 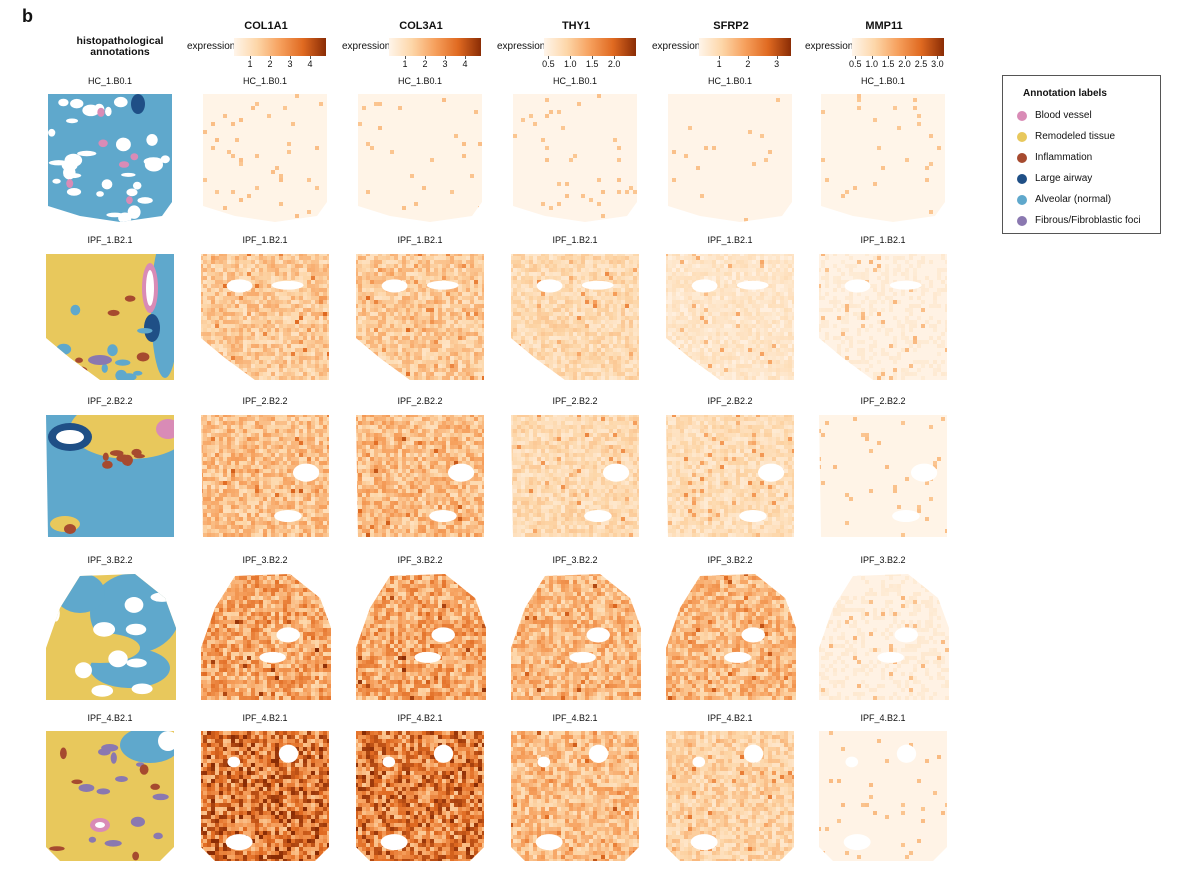 I want to click on blood-vessel-region, so click(x=129, y=200).